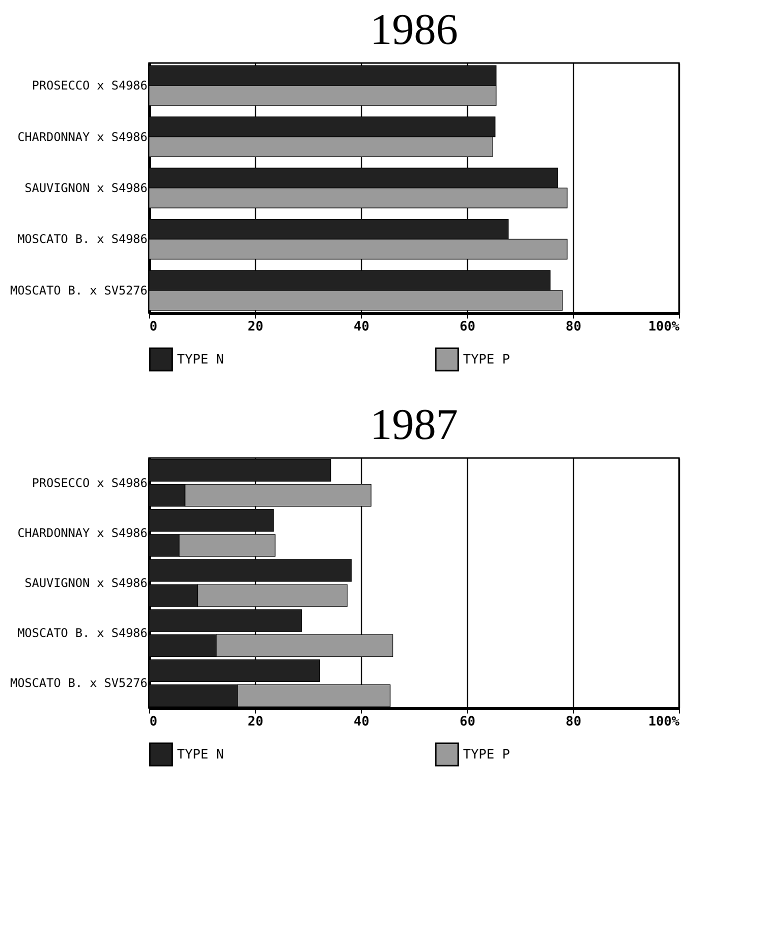 This screenshot has width=772, height=930. Describe the element at coordinates (414, 29) in the screenshot. I see `chart-title: 1986` at that location.